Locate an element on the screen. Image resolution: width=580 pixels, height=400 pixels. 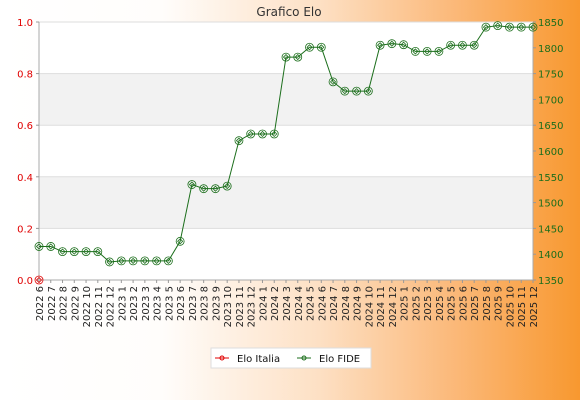
x-tick-label: 2023 12 is located at coordinates (252, 306).